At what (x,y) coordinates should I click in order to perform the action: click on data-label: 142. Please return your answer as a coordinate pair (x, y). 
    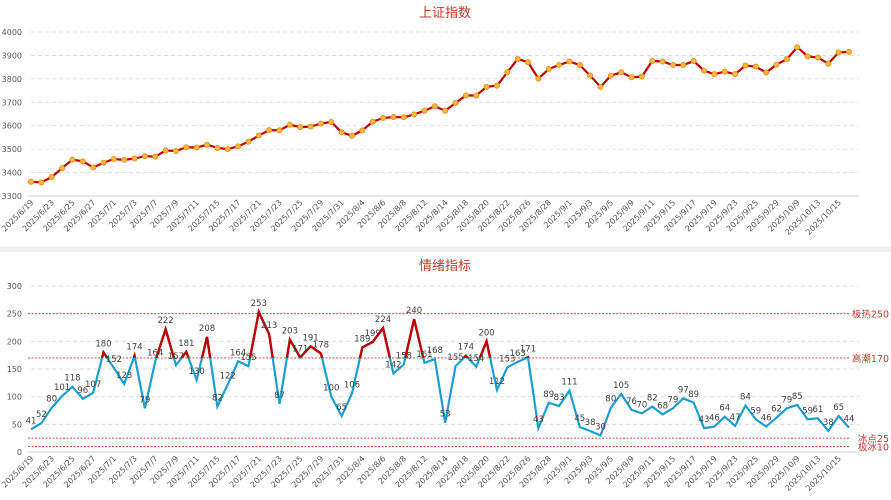
    Looking at the image, I should click on (393, 365).